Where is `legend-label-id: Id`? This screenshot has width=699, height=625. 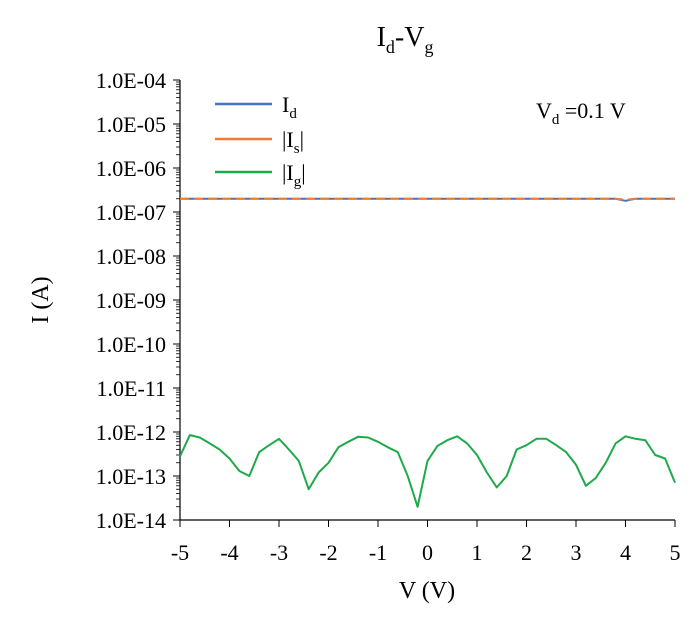 legend-label-id: Id is located at coordinates (289, 107).